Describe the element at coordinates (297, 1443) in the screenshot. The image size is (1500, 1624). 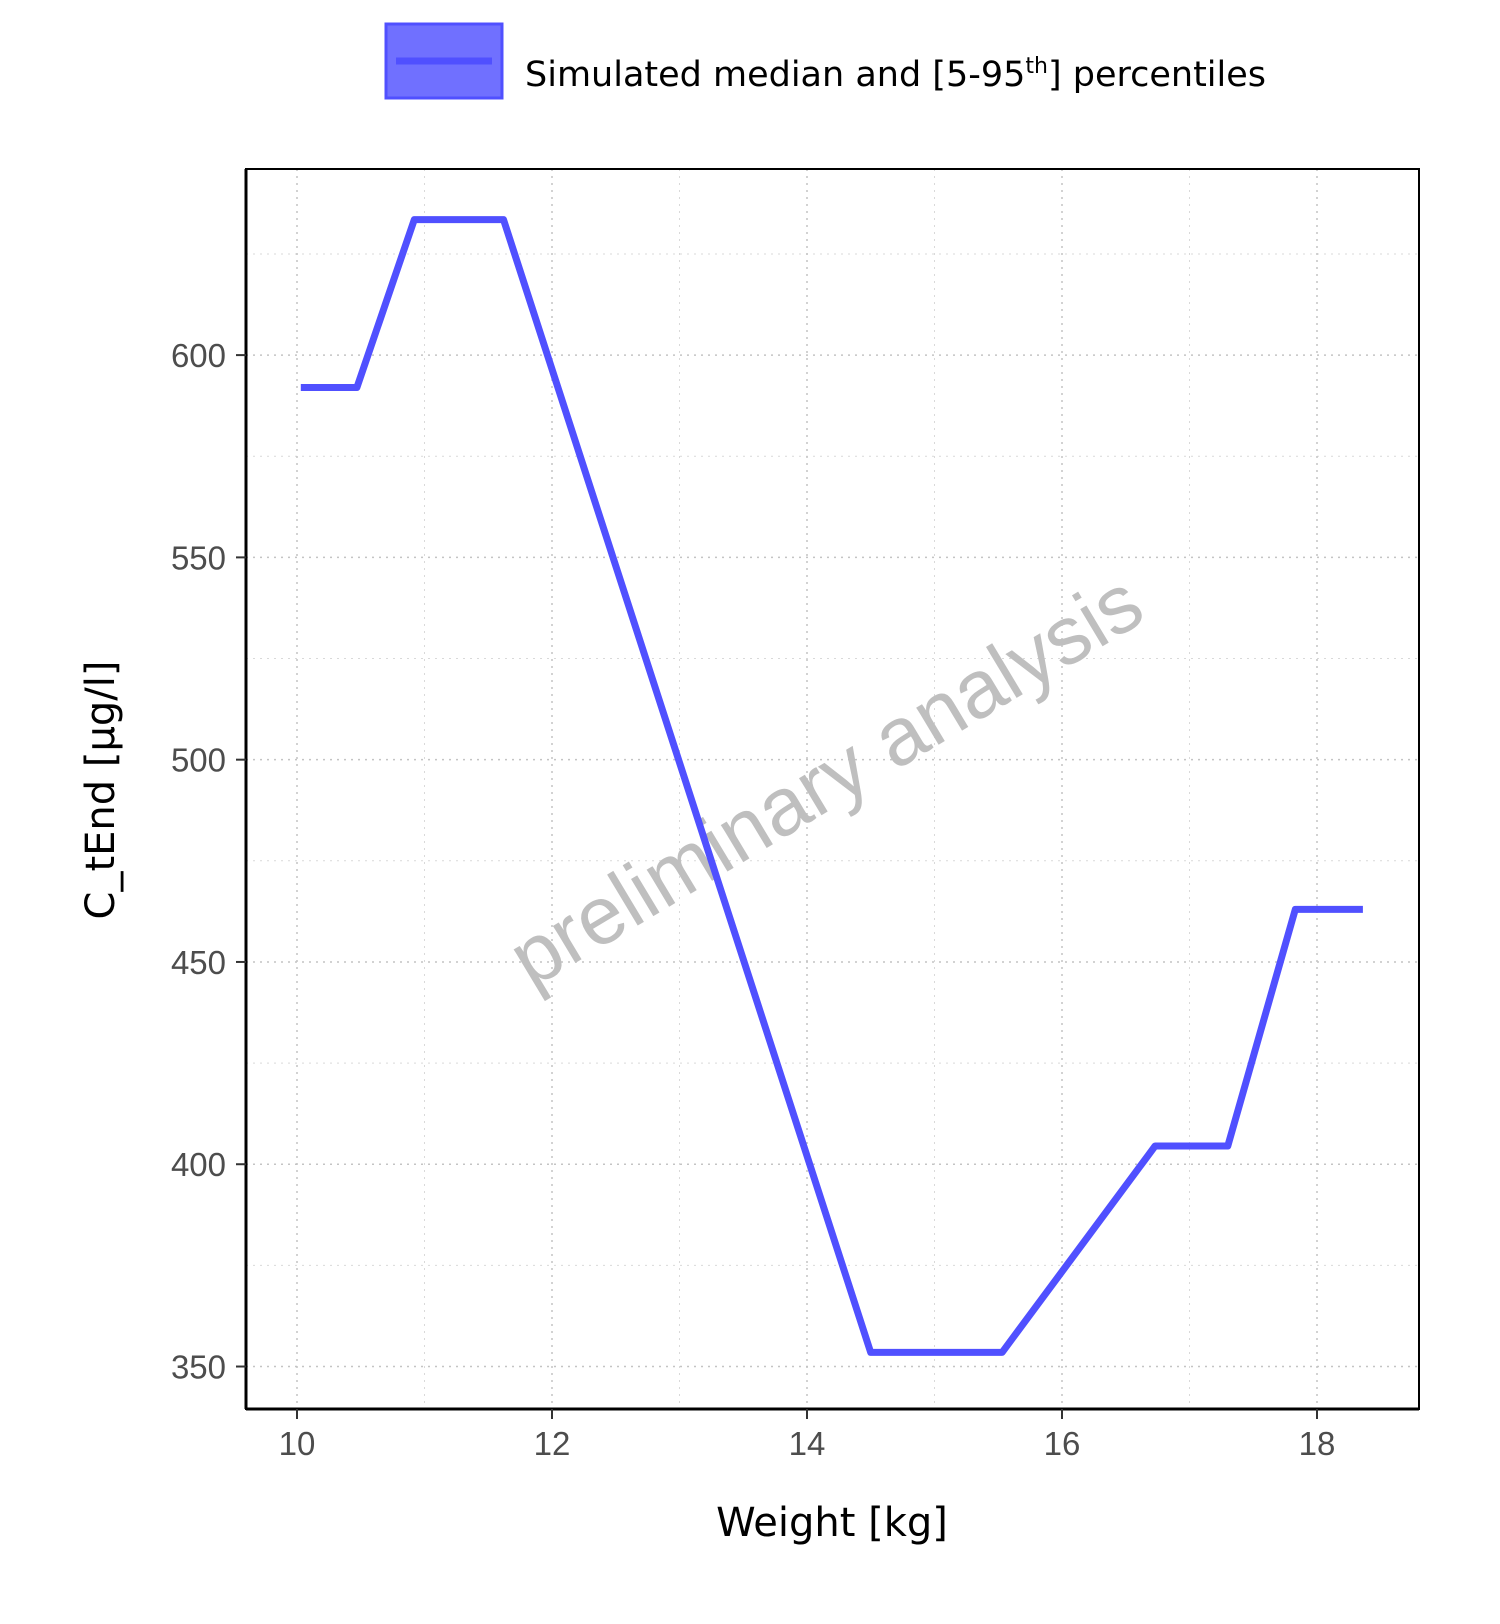
I see `x-tick-label: 10` at that location.